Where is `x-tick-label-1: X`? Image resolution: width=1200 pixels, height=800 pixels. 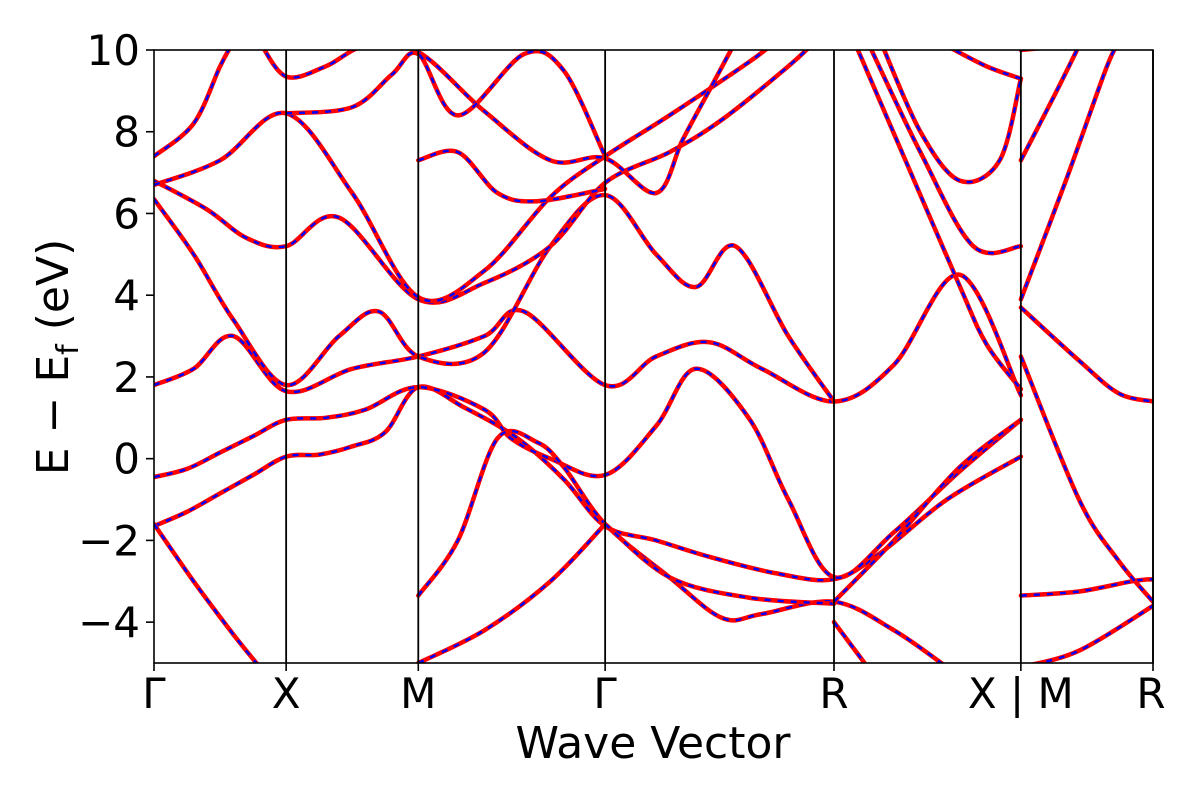
x-tick-label-1: X is located at coordinates (286, 693).